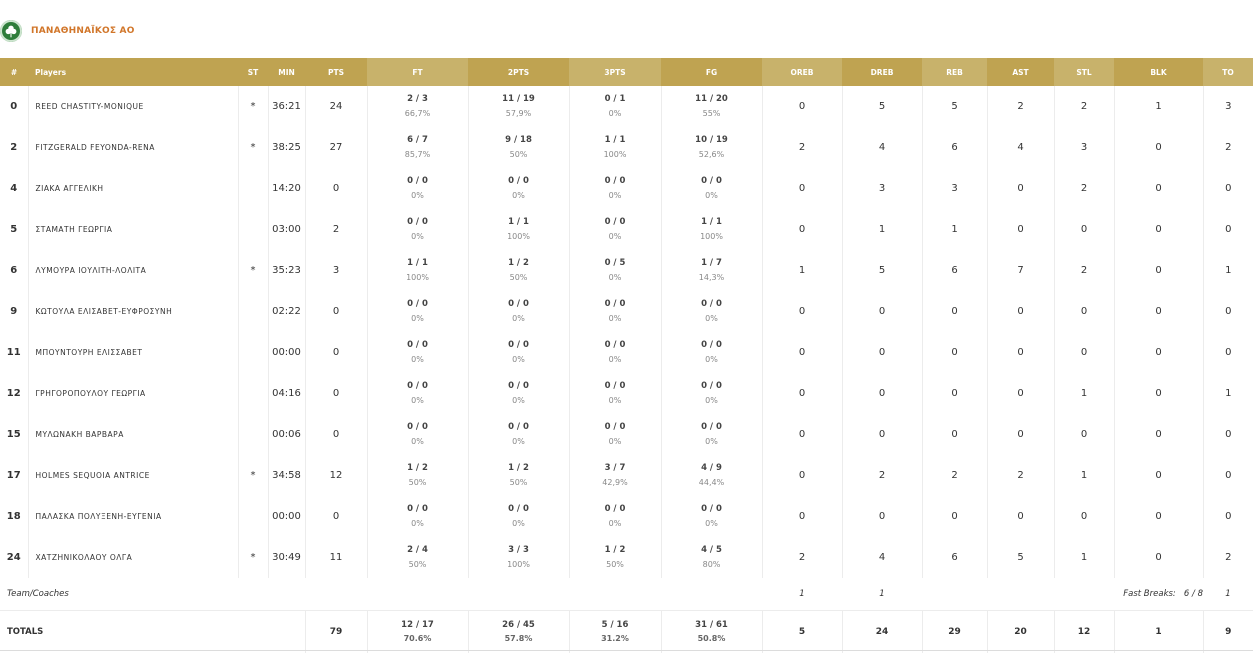  What do you see at coordinates (133, 352) in the screenshot?
I see `player-name-link: ΜΠΟΥΝΤΟΥΡΗ ΕΛΙΣΣΑΒΕΤ` at bounding box center [133, 352].